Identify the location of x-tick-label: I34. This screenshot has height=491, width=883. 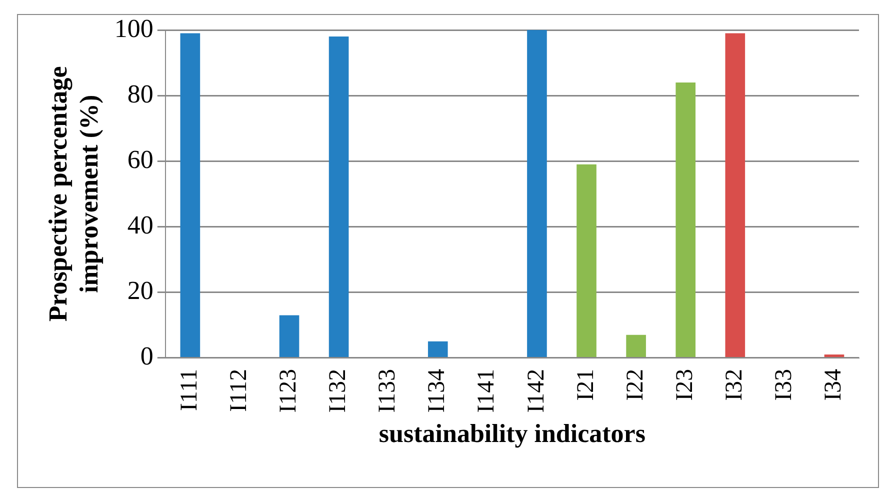
(833, 384).